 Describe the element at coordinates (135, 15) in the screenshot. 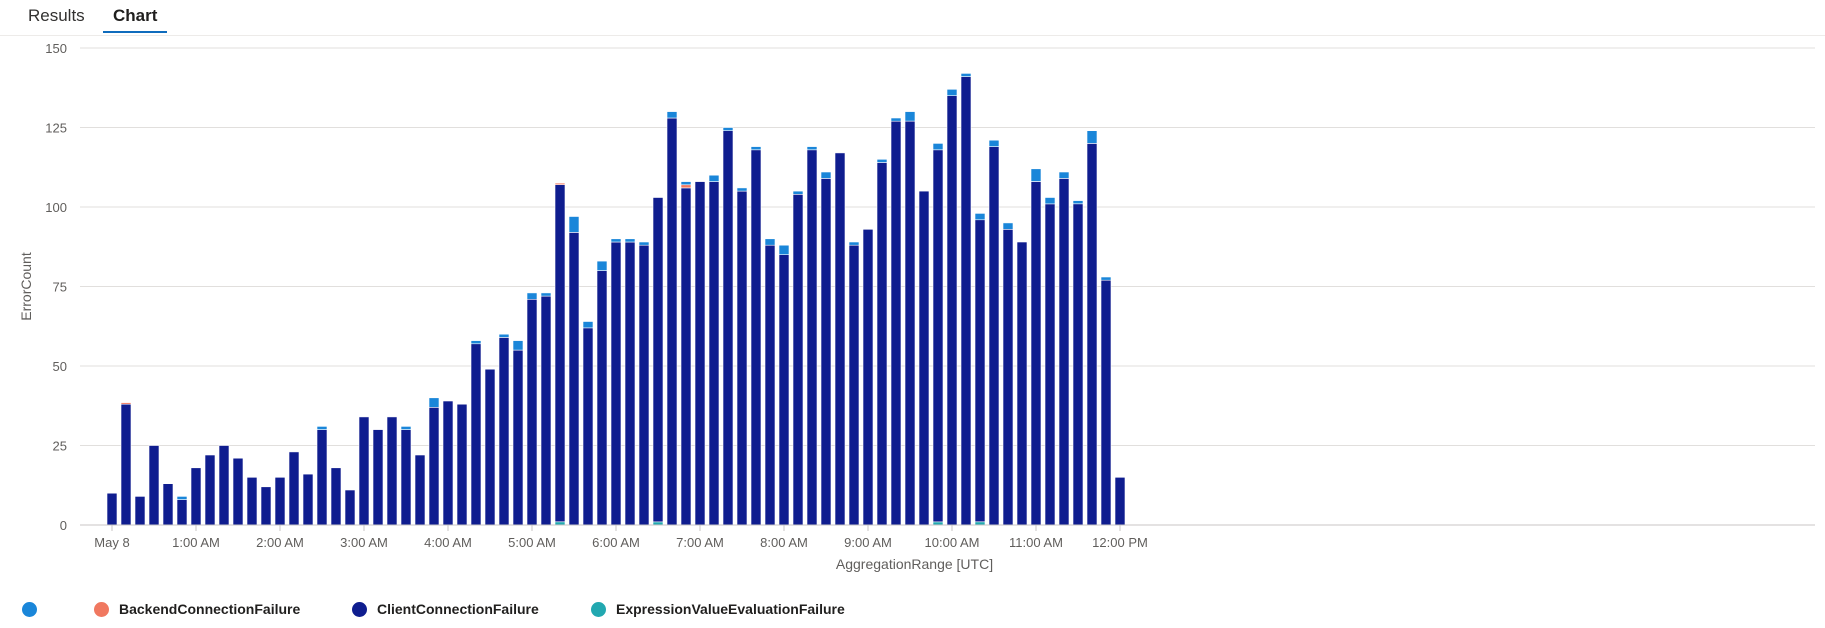

I see `tab-chart: Chart` at that location.